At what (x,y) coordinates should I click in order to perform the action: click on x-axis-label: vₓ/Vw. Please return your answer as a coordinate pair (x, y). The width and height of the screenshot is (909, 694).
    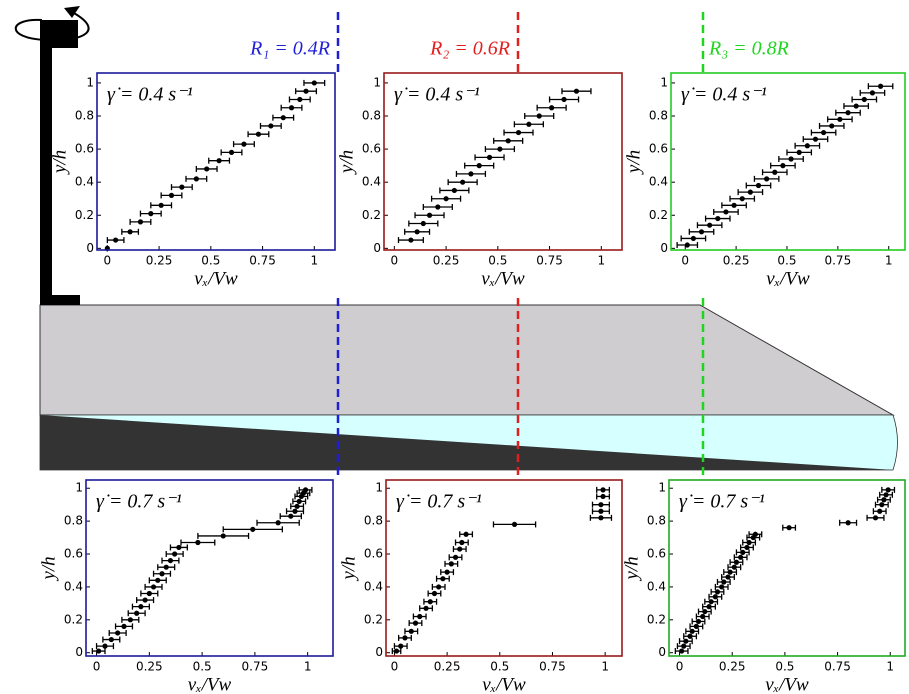
    Looking at the image, I should click on (787, 684).